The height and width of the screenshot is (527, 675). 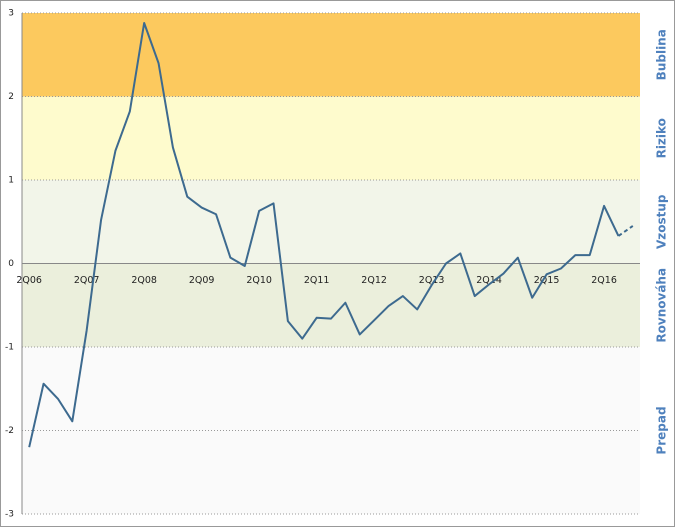 What do you see at coordinates (144, 280) in the screenshot?
I see `x-tick-label: 2Q08` at bounding box center [144, 280].